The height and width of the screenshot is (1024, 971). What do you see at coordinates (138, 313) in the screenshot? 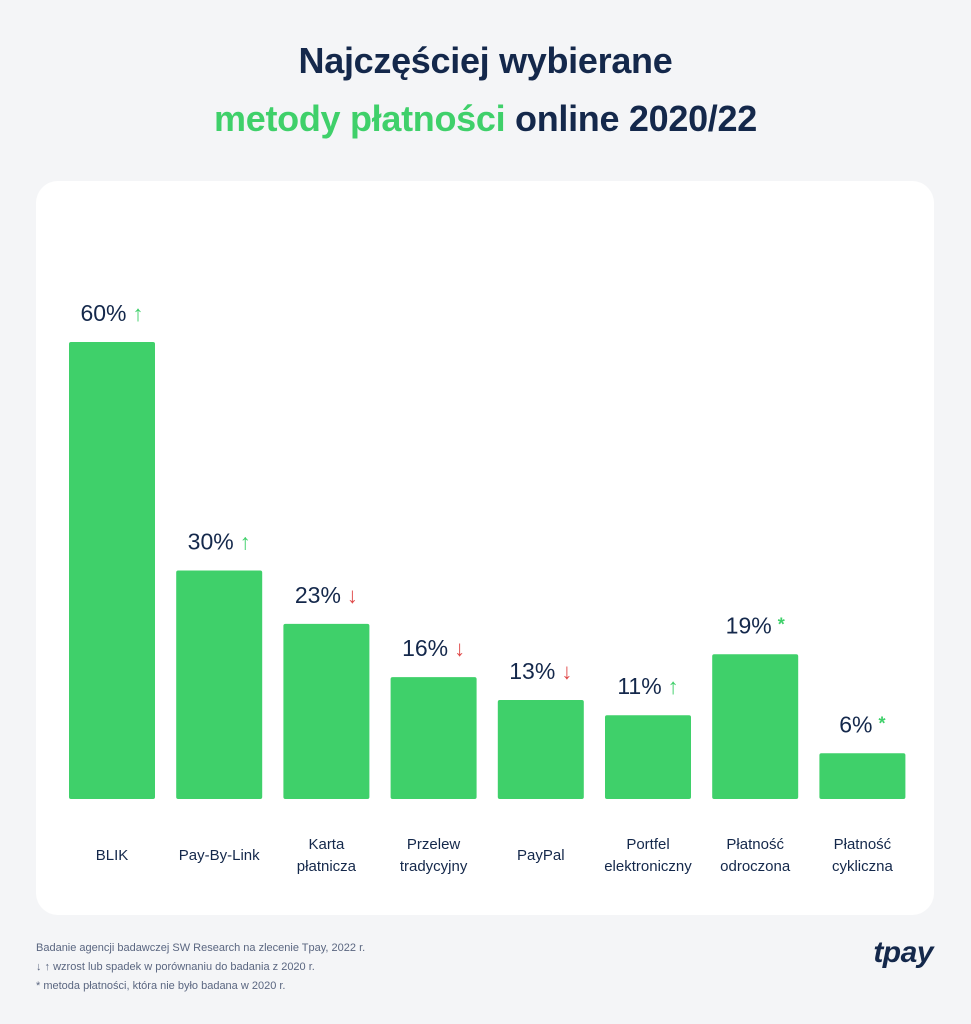
I see `trend-indicator-0: ↑` at bounding box center [138, 313].